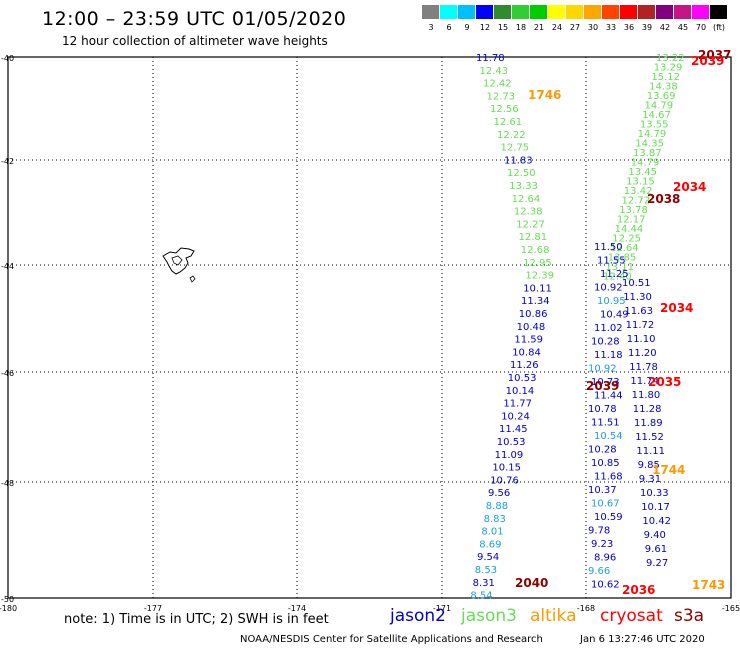  I want to click on wave-height-label: 10.28, so click(605, 342).